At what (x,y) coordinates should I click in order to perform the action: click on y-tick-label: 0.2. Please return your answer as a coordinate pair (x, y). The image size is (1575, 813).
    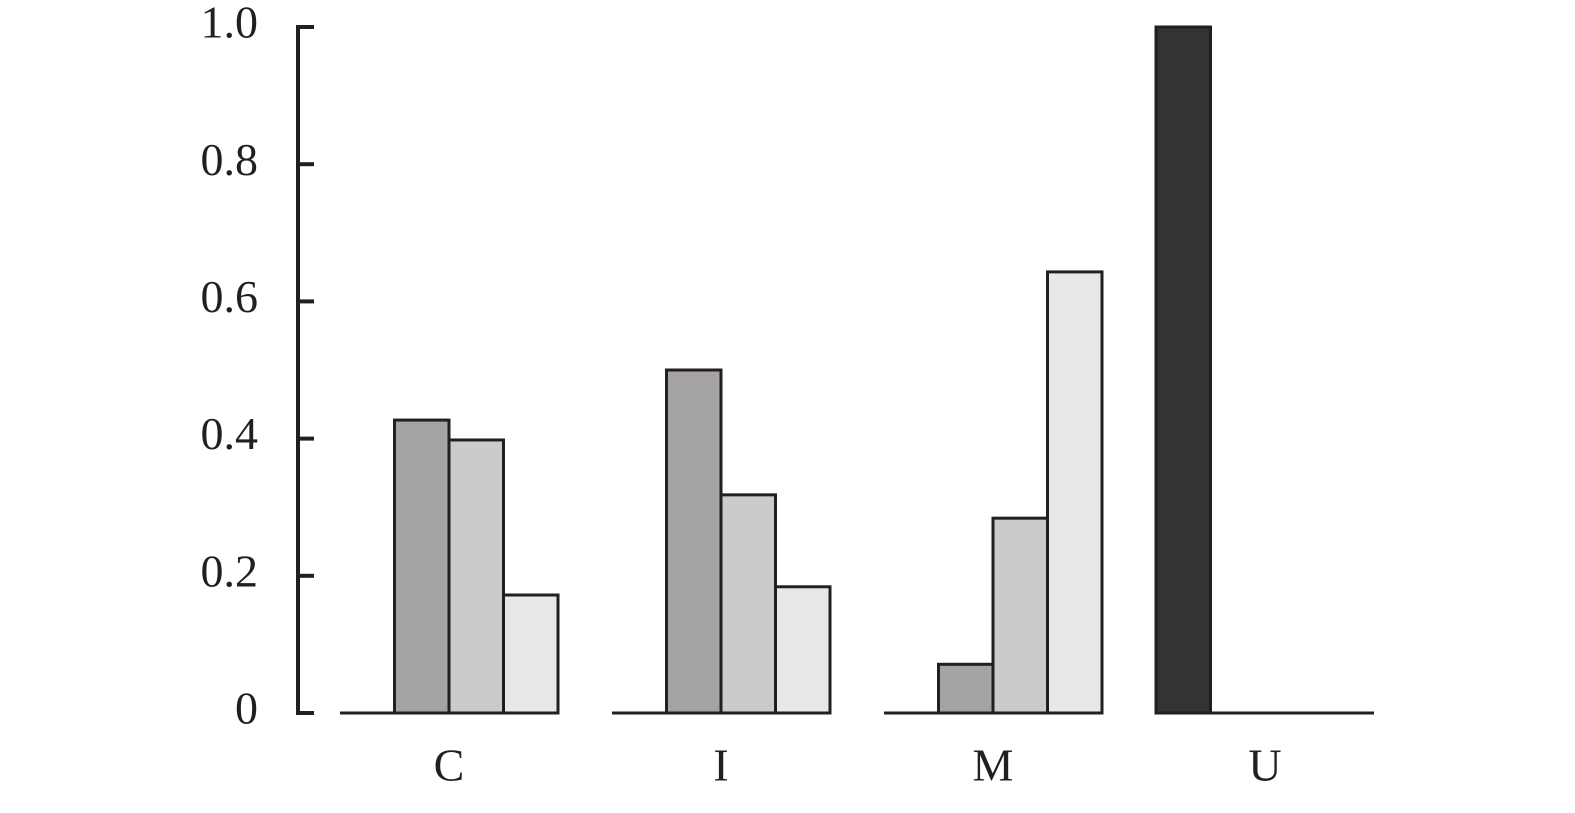
    Looking at the image, I should click on (230, 570).